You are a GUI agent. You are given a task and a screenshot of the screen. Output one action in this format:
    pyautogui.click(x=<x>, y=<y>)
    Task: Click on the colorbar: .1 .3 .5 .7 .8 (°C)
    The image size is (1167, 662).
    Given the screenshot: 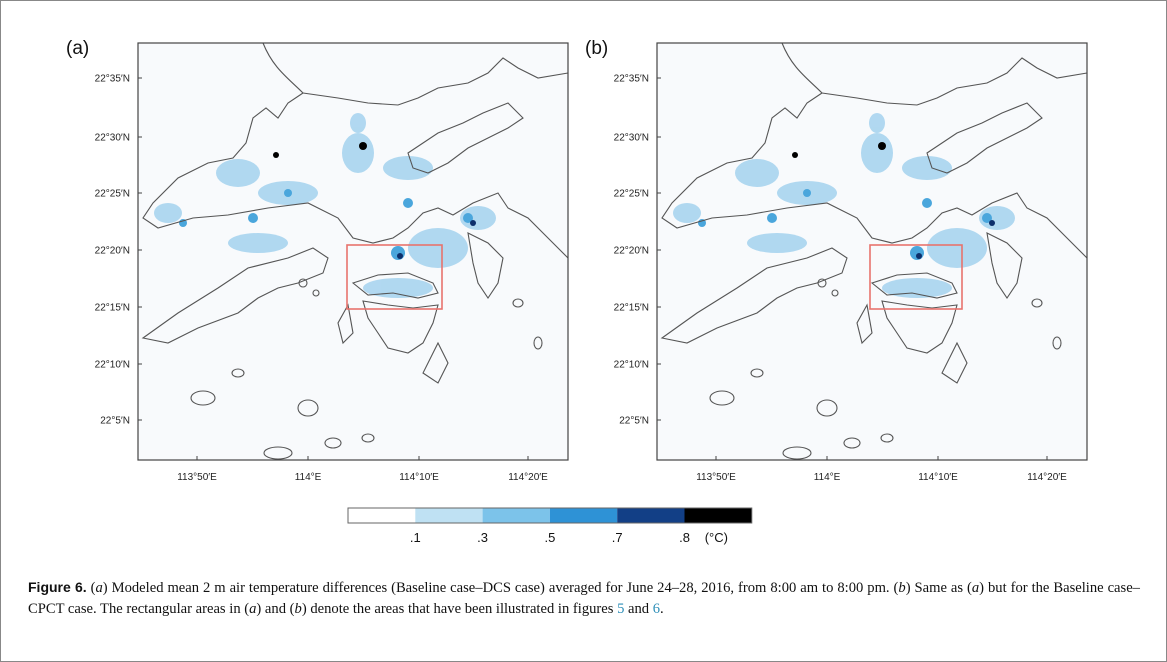 What is the action you would take?
    pyautogui.click(x=550, y=526)
    